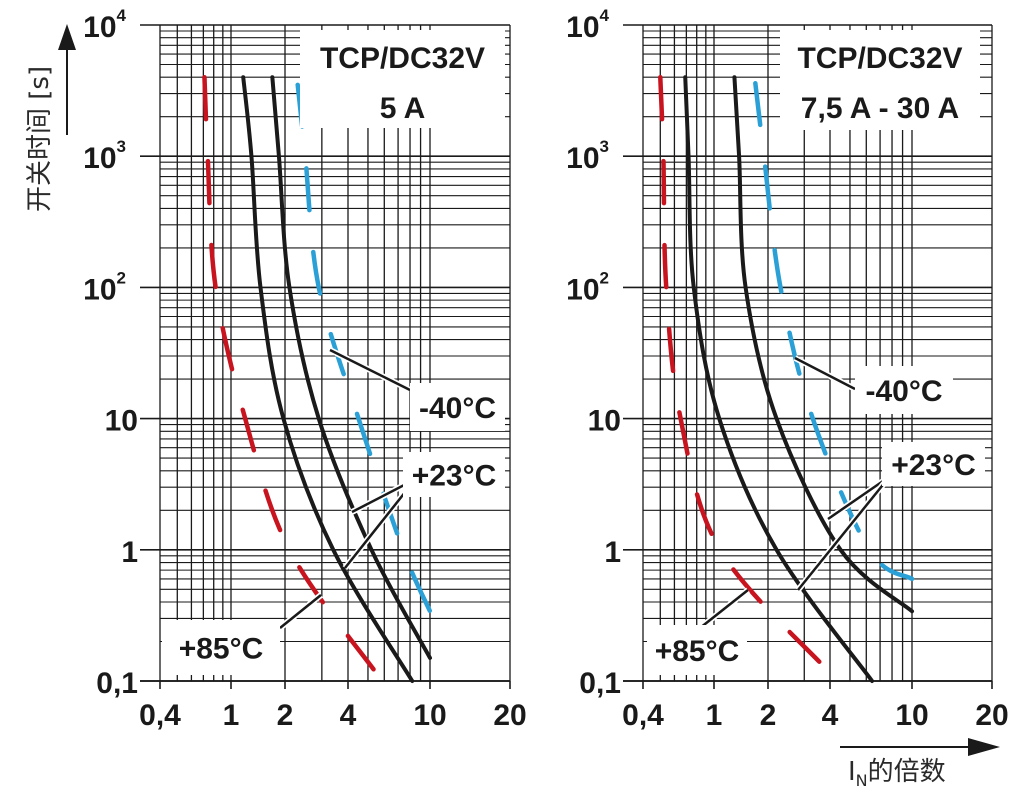  Describe the element at coordinates (403, 108) in the screenshot. I see `chart-title-line: 5 A` at that location.